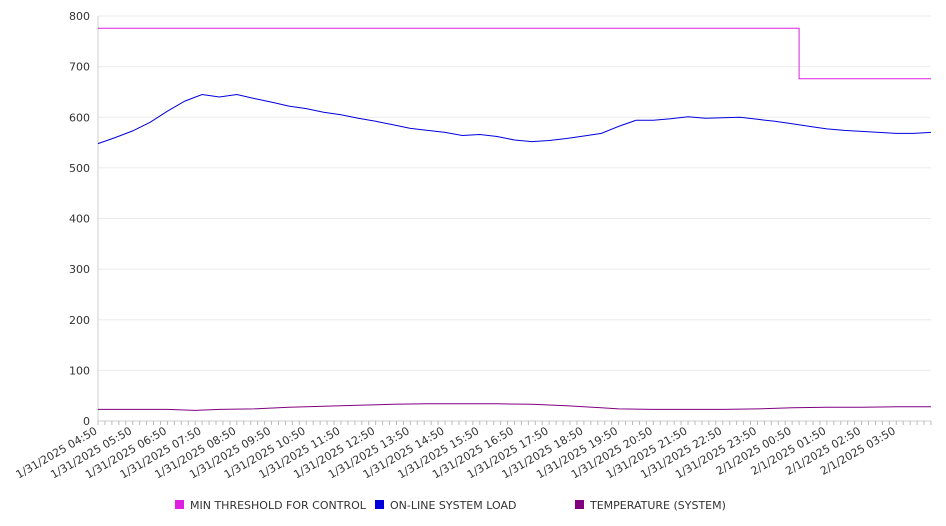  Describe the element at coordinates (79, 269) in the screenshot. I see `y-tick-label: 300` at that location.